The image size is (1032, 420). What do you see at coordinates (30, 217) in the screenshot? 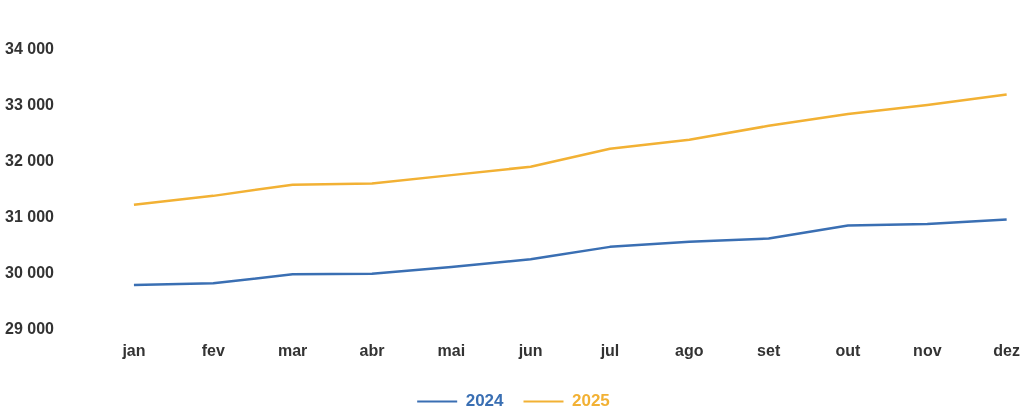
I see `y-tick-label: 31 000` at bounding box center [30, 217].